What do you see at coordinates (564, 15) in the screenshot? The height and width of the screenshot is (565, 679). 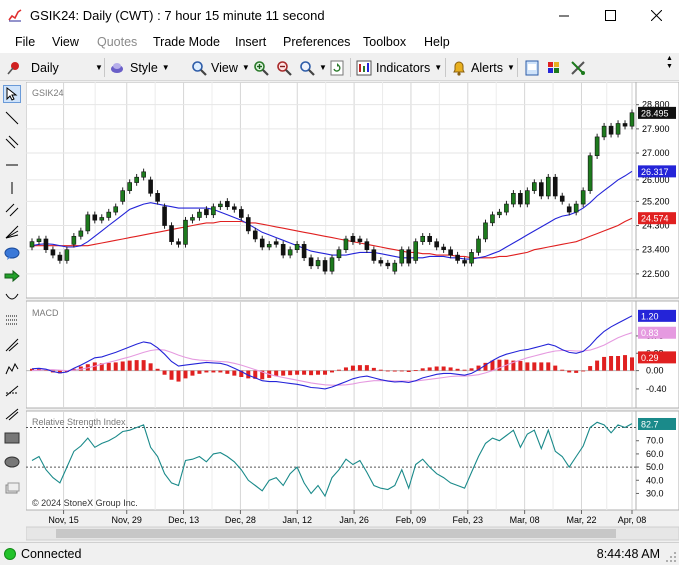 I see `minimize-button` at bounding box center [564, 15].